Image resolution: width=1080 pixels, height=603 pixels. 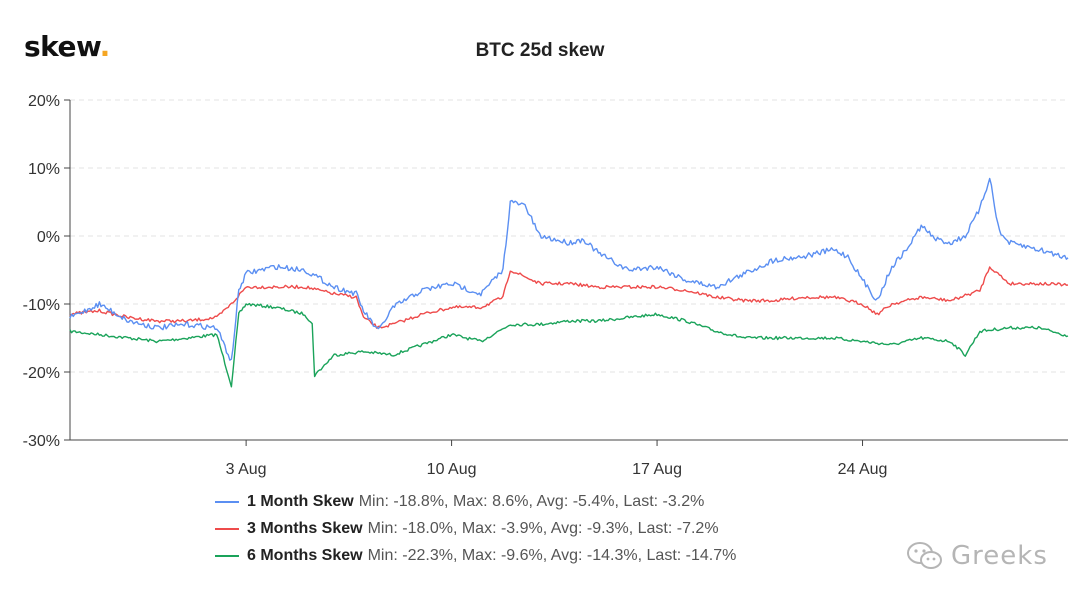 What do you see at coordinates (305, 555) in the screenshot?
I see `legend-label-6m: 6 Months Skew` at bounding box center [305, 555].